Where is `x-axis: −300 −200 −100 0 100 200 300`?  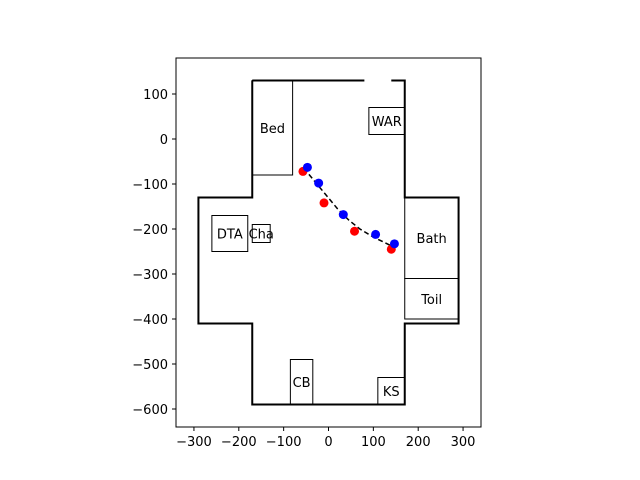 x-axis: −300 −200 −100 0 100 200 300 is located at coordinates (325, 438).